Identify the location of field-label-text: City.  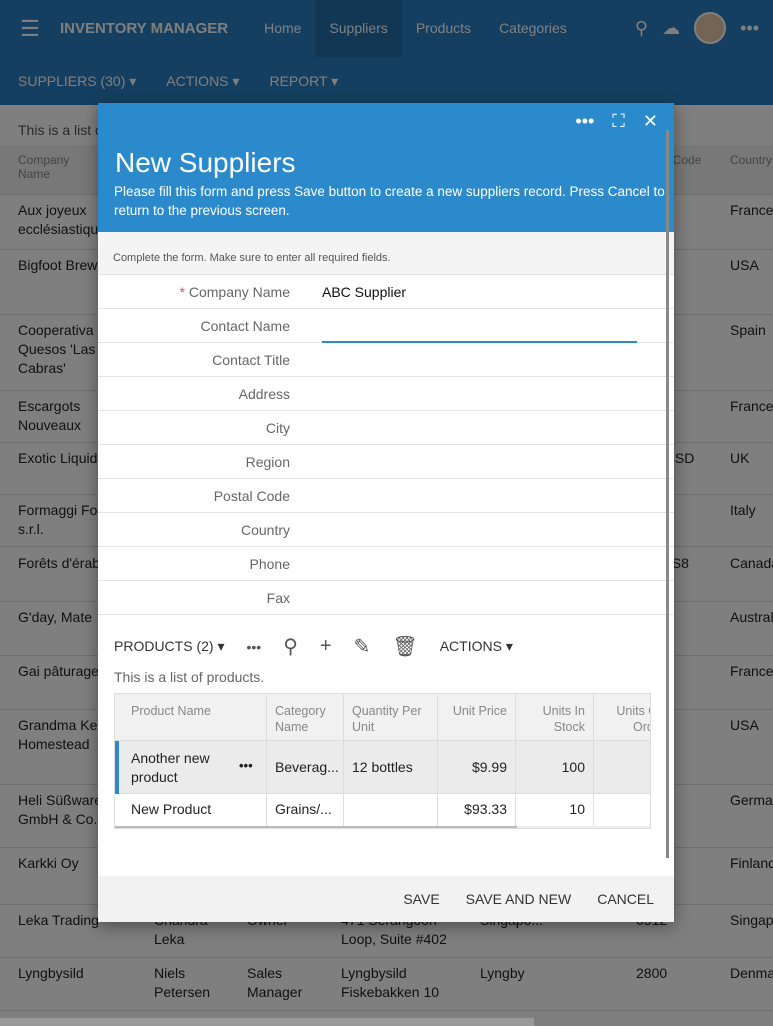
(277, 428).